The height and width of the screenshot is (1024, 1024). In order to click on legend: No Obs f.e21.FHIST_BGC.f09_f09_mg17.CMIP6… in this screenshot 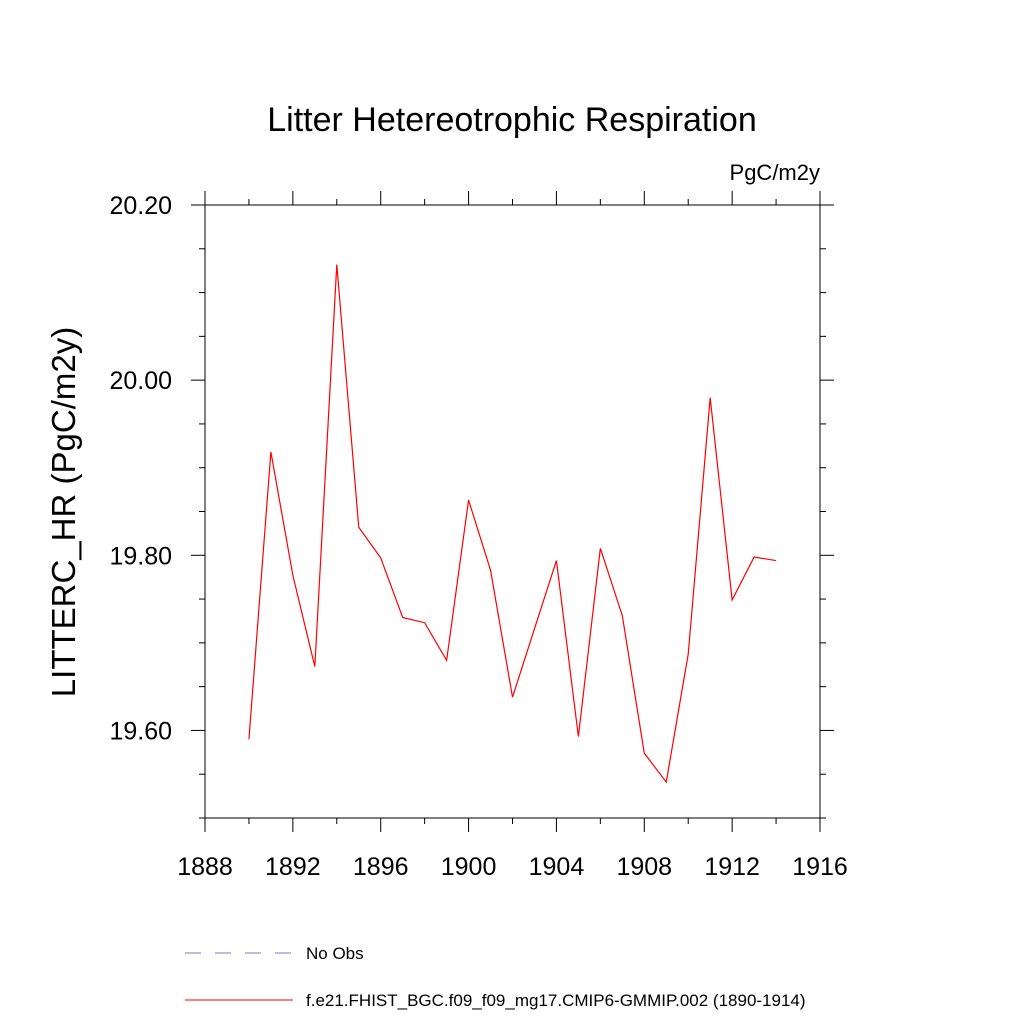, I will do `click(495, 977)`.